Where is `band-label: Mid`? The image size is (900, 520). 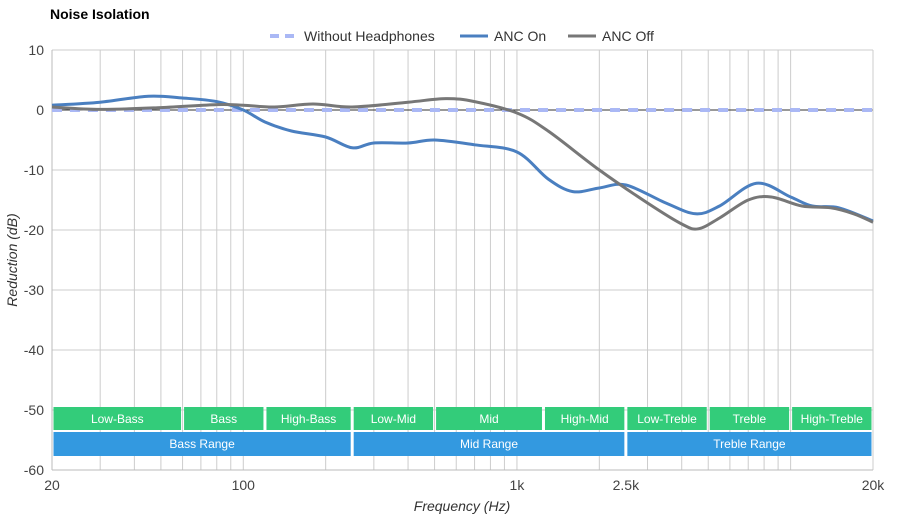
band-label: Mid is located at coordinates (488, 419).